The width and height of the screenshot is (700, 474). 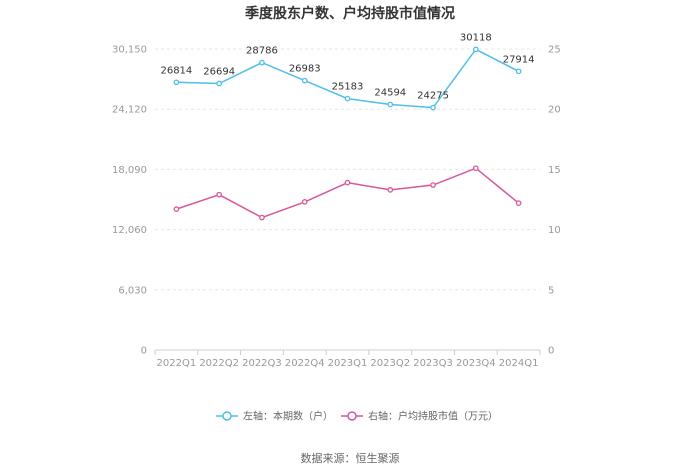 What do you see at coordinates (176, 70) in the screenshot?
I see `data-label: 26814` at bounding box center [176, 70].